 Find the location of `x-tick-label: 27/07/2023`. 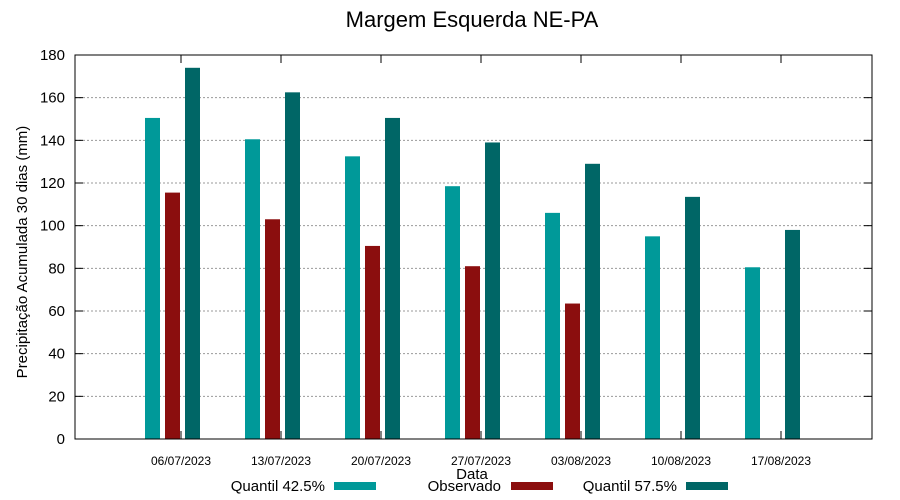

x-tick-label: 27/07/2023 is located at coordinates (481, 461).